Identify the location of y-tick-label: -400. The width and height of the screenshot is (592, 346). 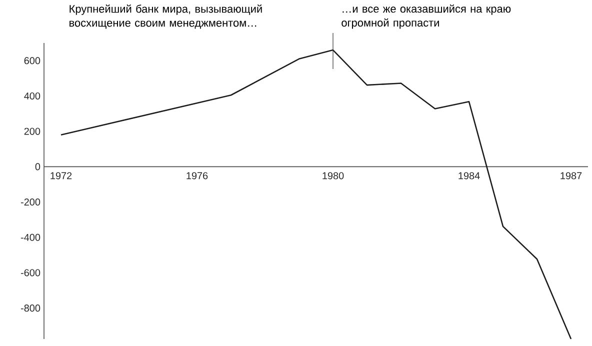
(30, 237).